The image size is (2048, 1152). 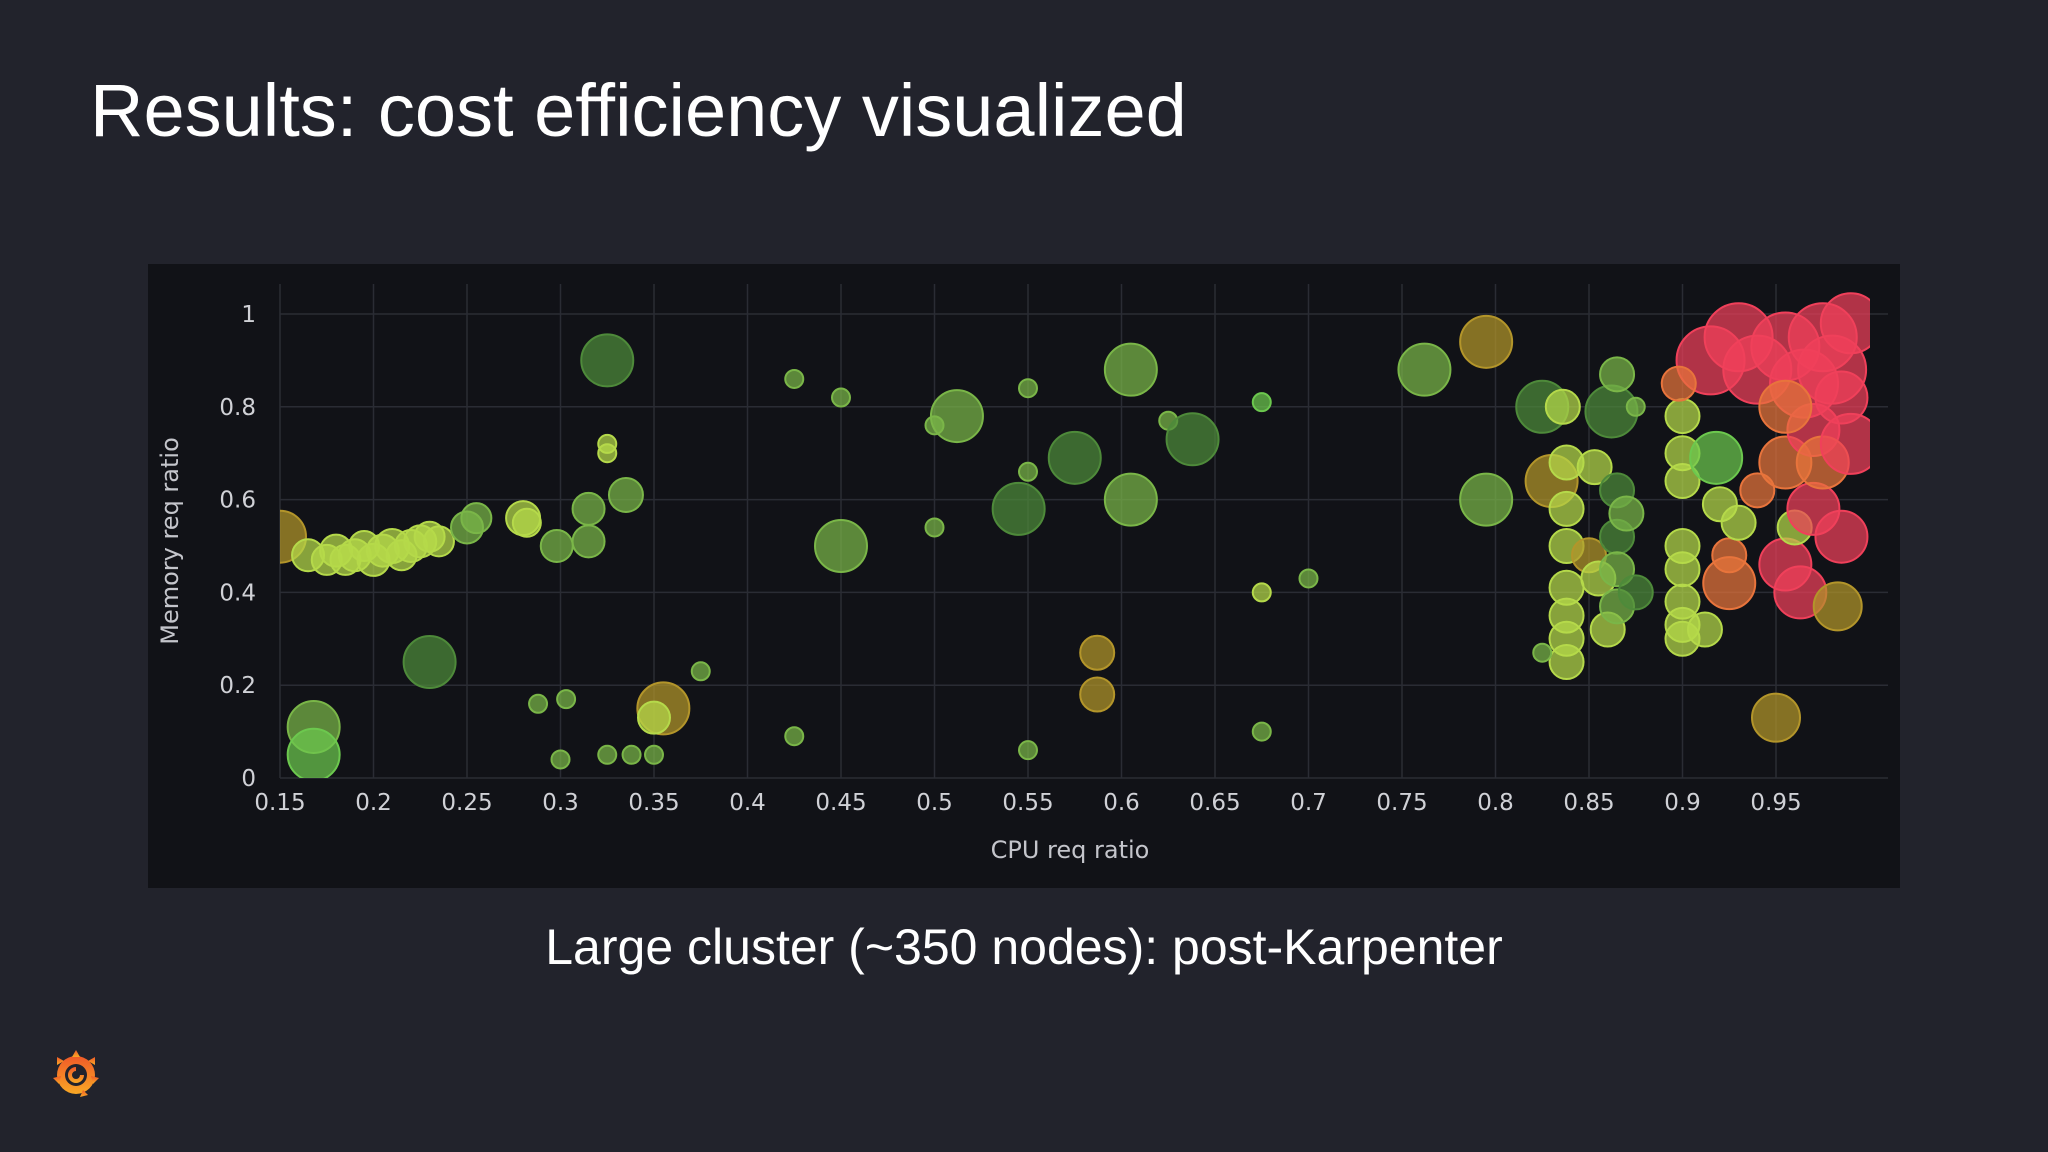 What do you see at coordinates (1027, 803) in the screenshot?
I see `x-tick-label: 0.55` at bounding box center [1027, 803].